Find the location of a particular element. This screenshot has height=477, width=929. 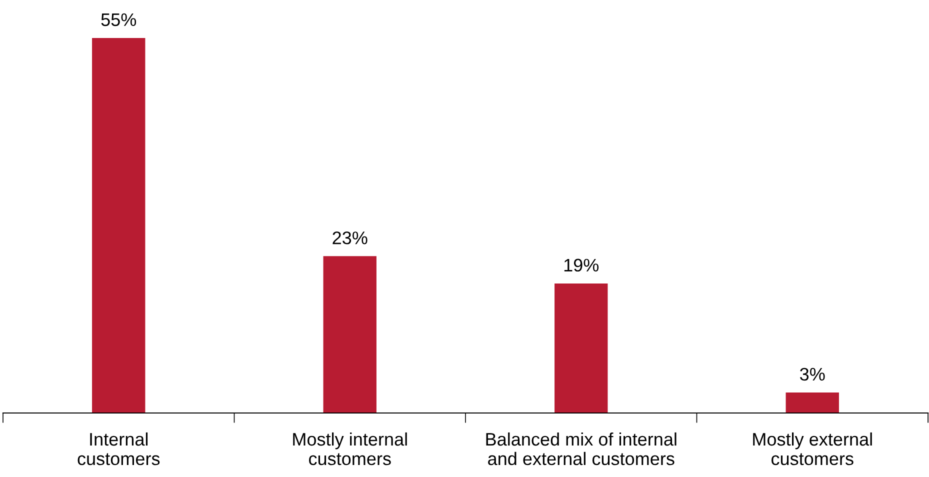

x-tick-label: Mostly external customers is located at coordinates (812, 449).